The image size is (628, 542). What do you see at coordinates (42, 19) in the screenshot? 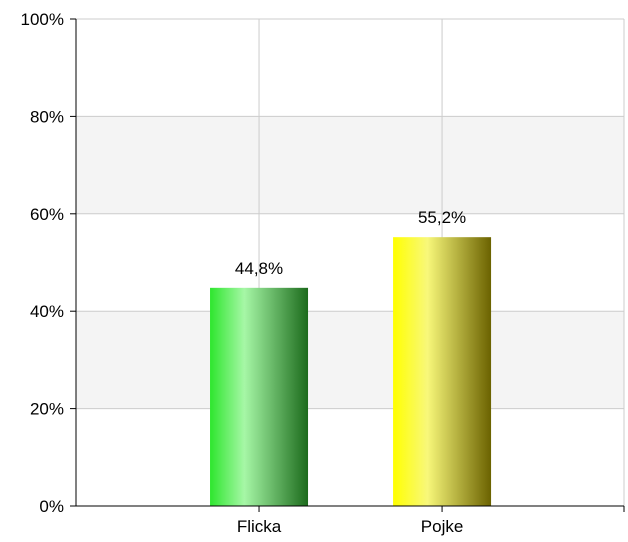
I see `y-tick-label: 100%` at bounding box center [42, 19].